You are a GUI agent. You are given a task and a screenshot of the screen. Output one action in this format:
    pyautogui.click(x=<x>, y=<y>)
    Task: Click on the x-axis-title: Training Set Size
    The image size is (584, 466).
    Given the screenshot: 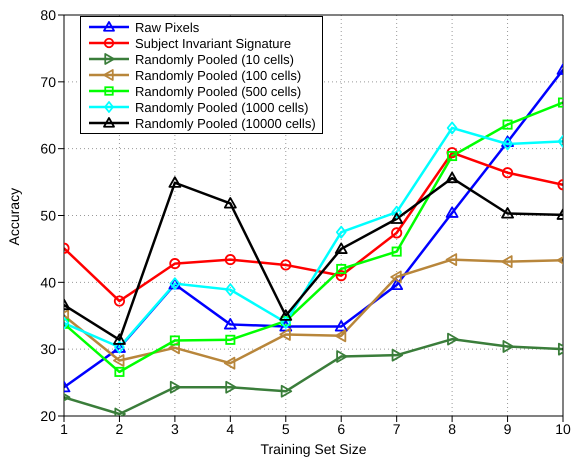 What is the action you would take?
    pyautogui.click(x=313, y=449)
    